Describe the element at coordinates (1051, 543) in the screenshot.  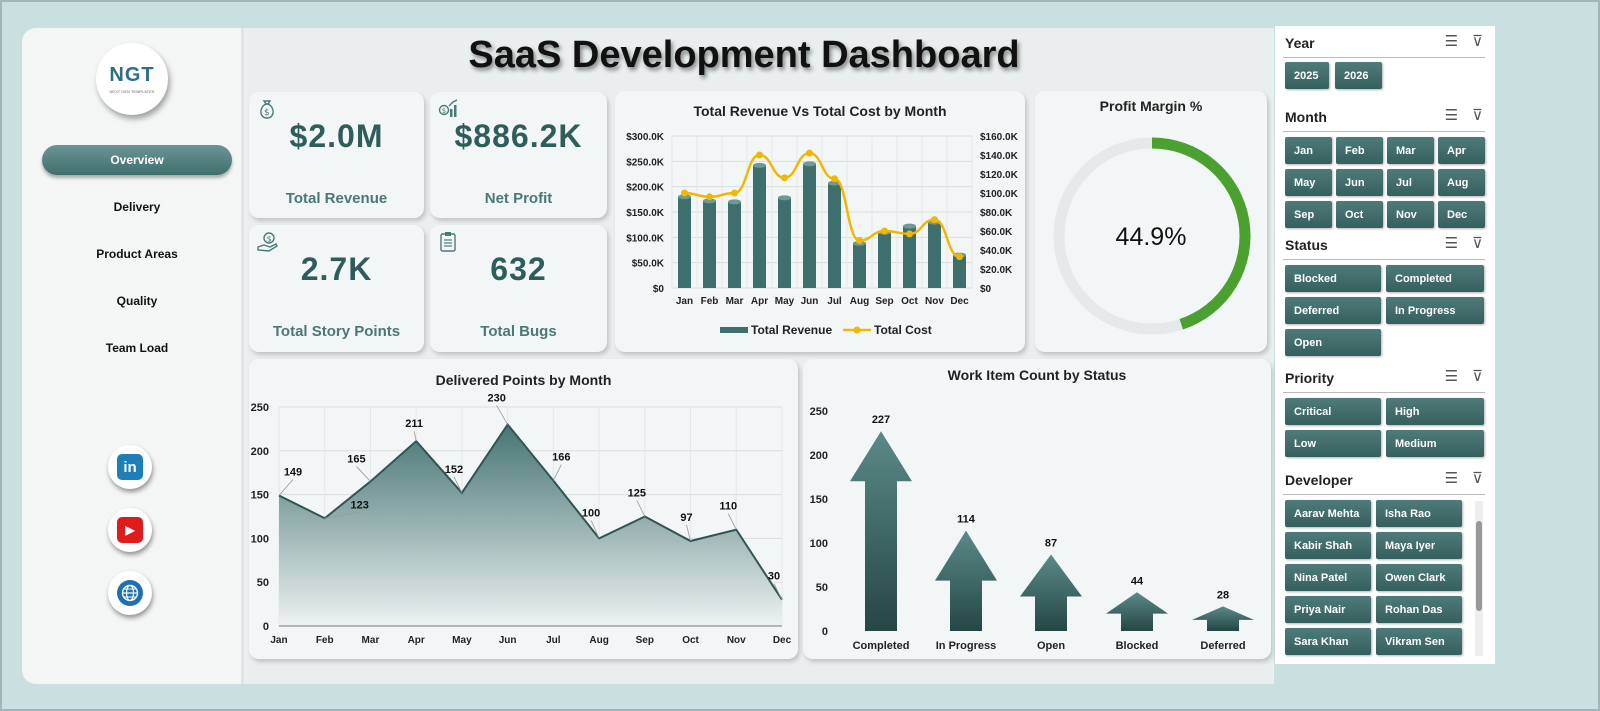
I see `data-label: 87` at that location.